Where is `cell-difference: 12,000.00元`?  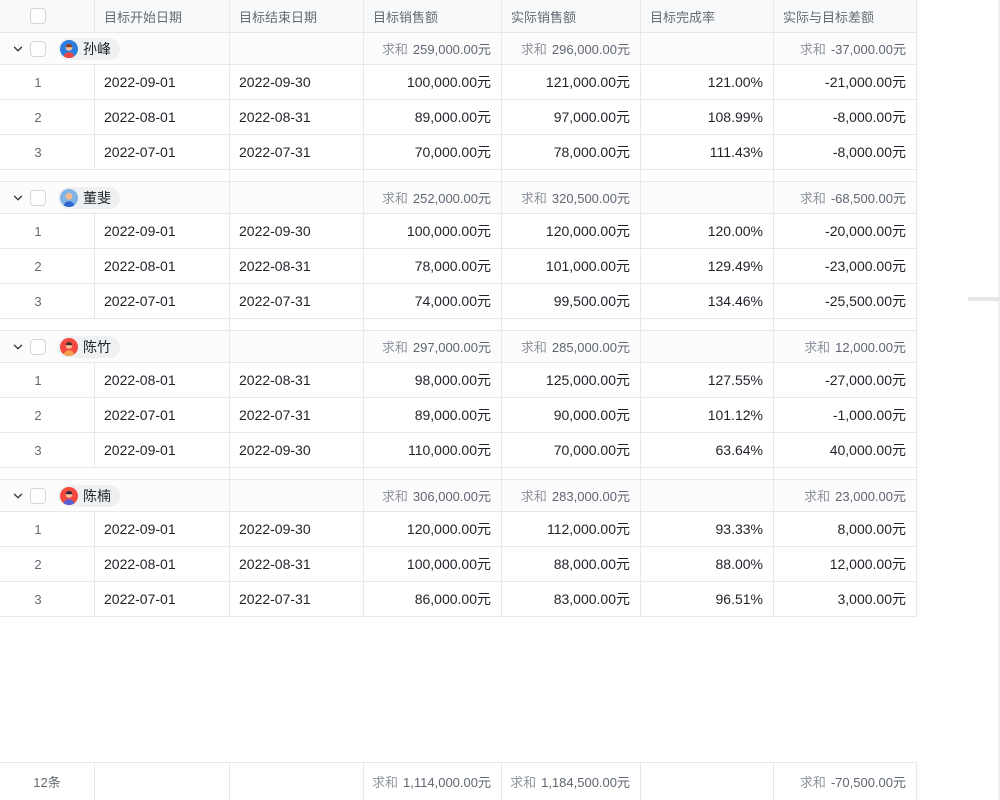
cell-difference: 12,000.00元 is located at coordinates (845, 564).